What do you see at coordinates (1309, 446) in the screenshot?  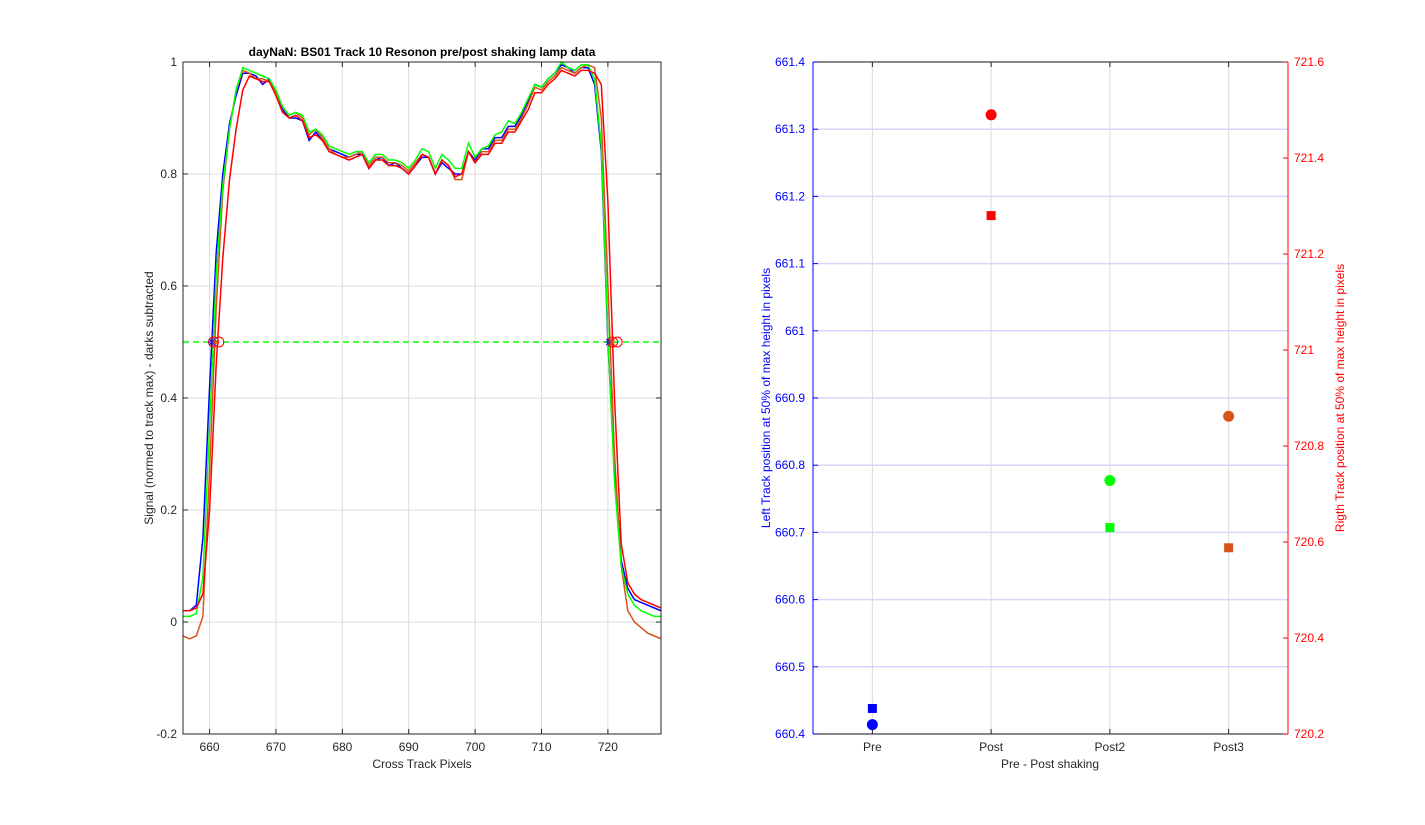 I see `right-right-y-tick-label: 720.8` at bounding box center [1309, 446].